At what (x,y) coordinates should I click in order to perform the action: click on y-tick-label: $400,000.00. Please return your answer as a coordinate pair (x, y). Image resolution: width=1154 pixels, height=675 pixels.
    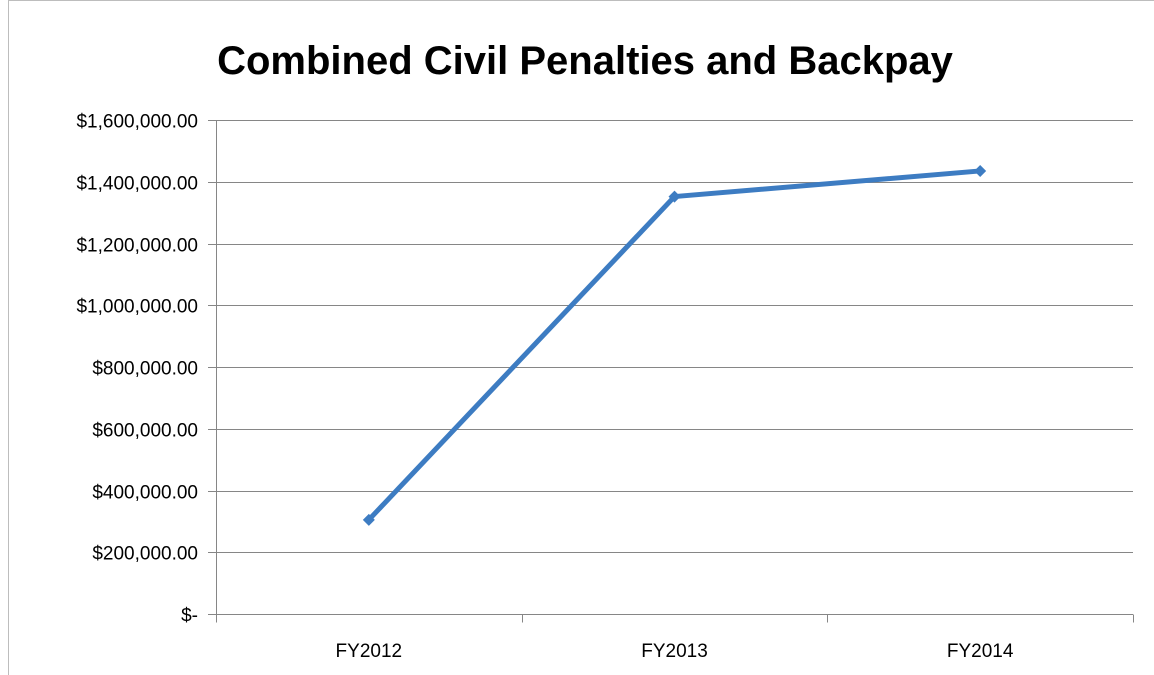
    Looking at the image, I should click on (145, 493).